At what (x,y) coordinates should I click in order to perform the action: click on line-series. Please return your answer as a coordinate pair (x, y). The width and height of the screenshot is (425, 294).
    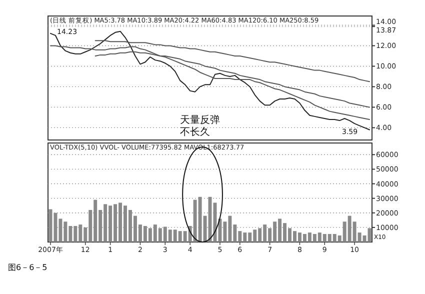
    Looking at the image, I should click on (232, 61).